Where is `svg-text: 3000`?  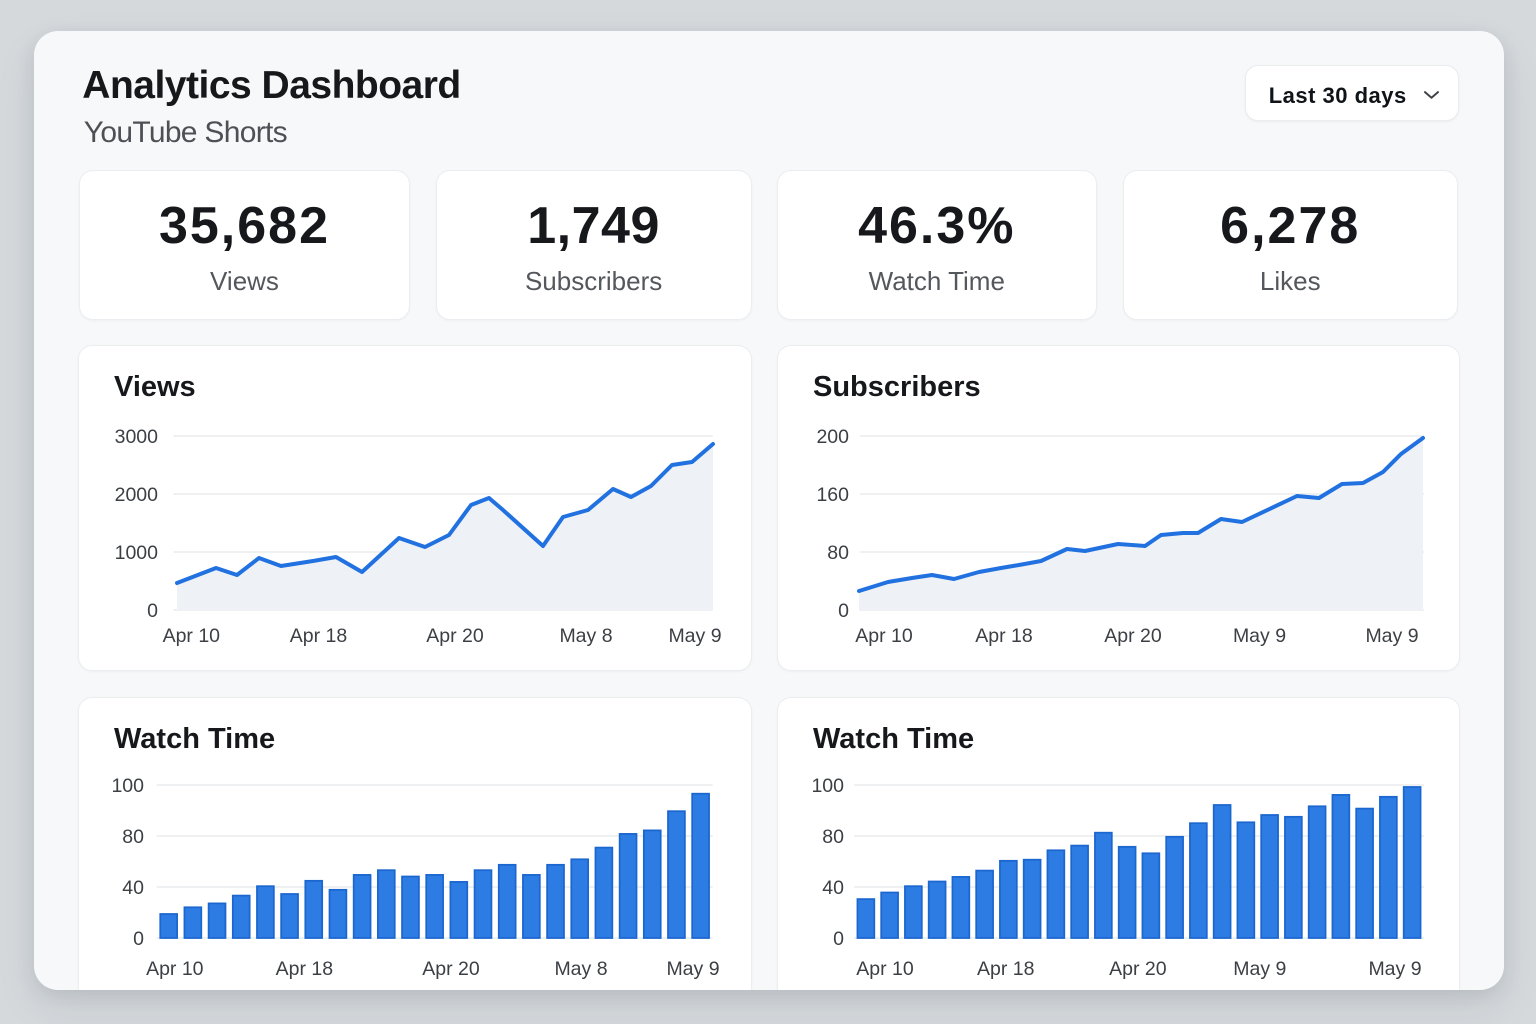 svg-text: 3000 is located at coordinates (137, 437).